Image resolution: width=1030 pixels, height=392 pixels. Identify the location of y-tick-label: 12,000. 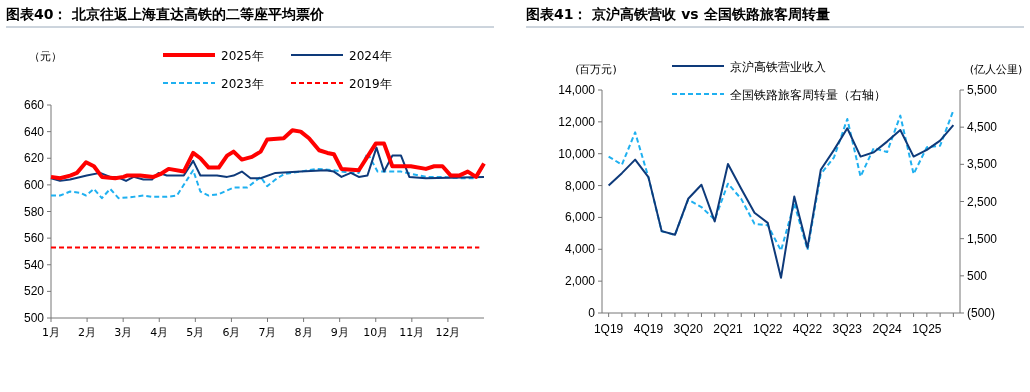
(577, 121).